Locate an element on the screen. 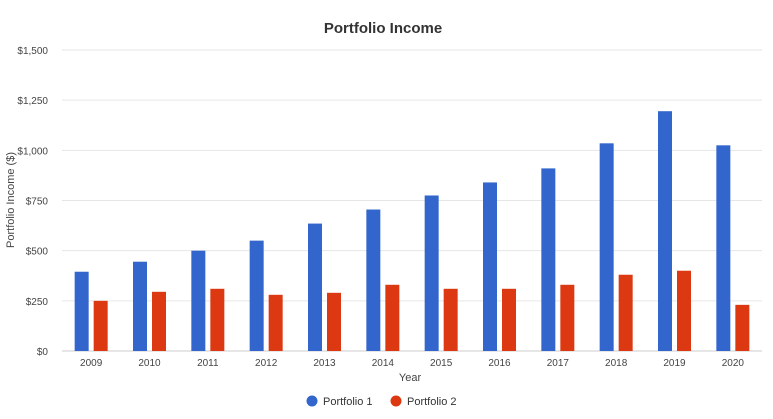 The image size is (773, 419). x-tick-label: 2016 is located at coordinates (499, 363).